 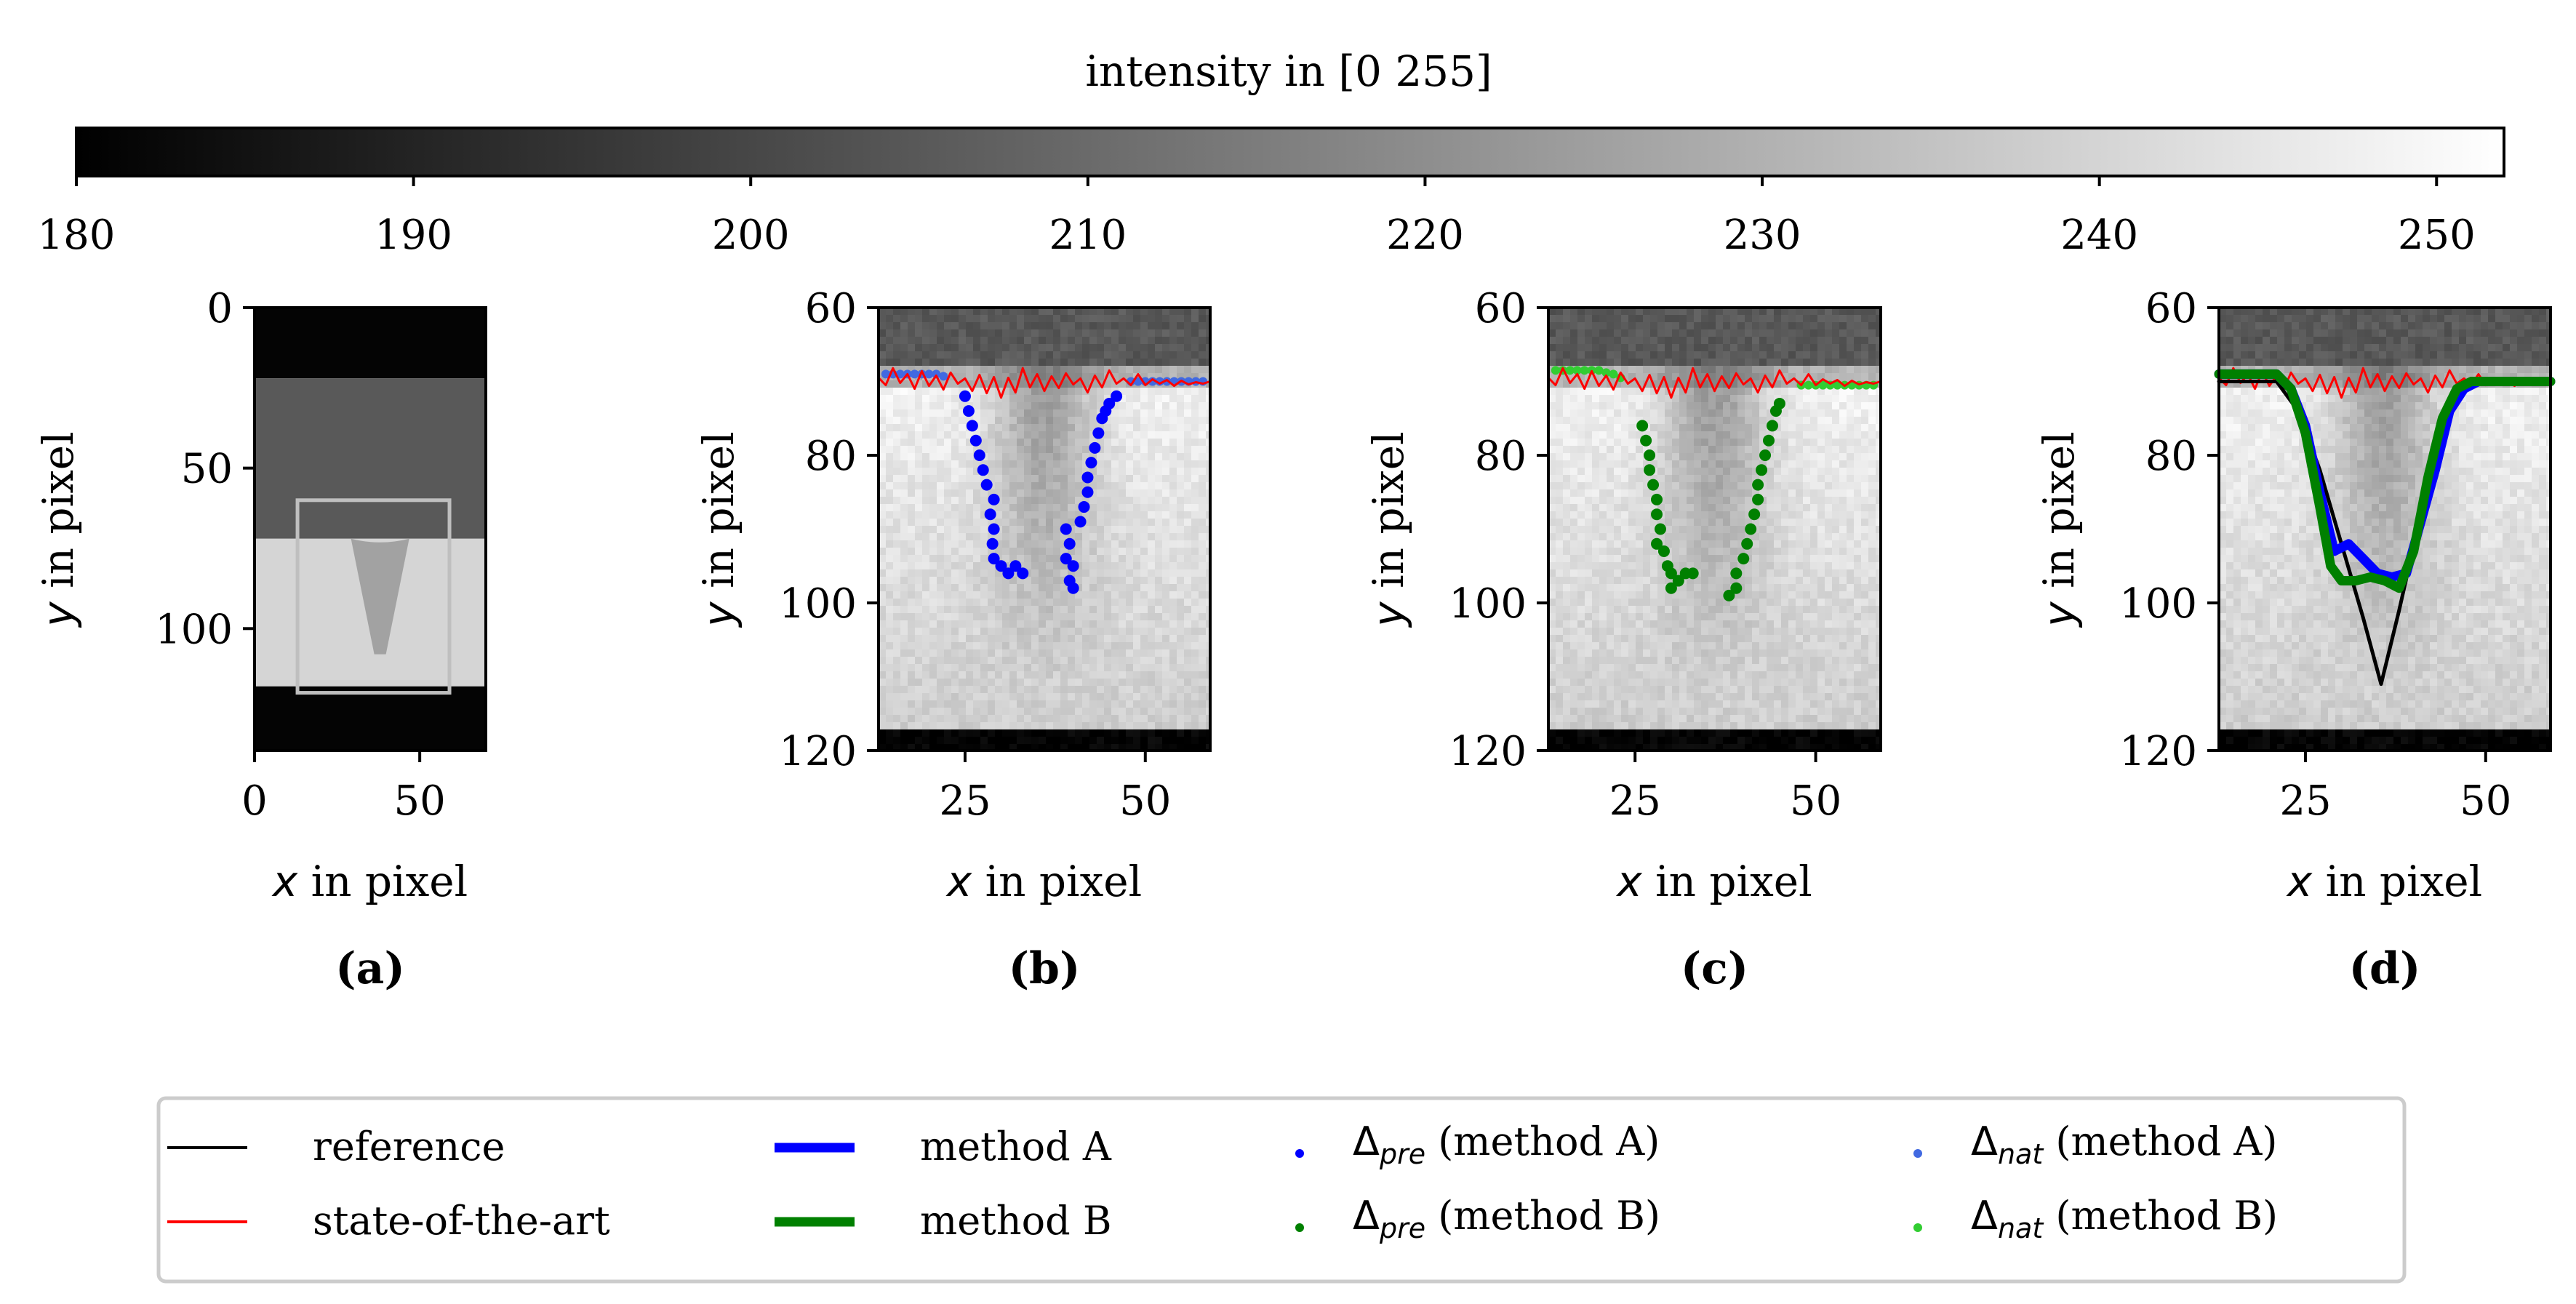 What do you see at coordinates (413, 235) in the screenshot?
I see `colorbar-tick-label: 190` at bounding box center [413, 235].